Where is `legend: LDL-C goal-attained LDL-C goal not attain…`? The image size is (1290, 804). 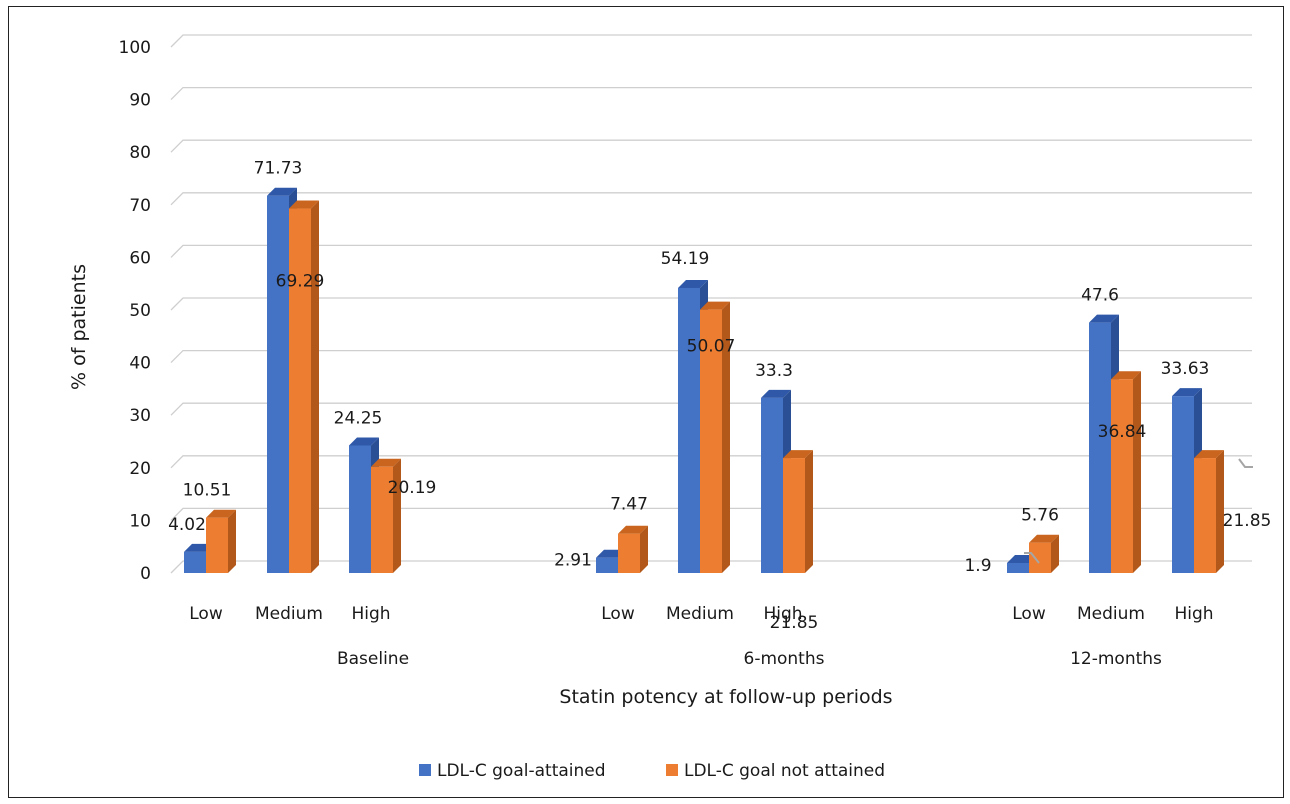 legend: LDL-C goal-attained LDL-C goal not attain… is located at coordinates (652, 771).